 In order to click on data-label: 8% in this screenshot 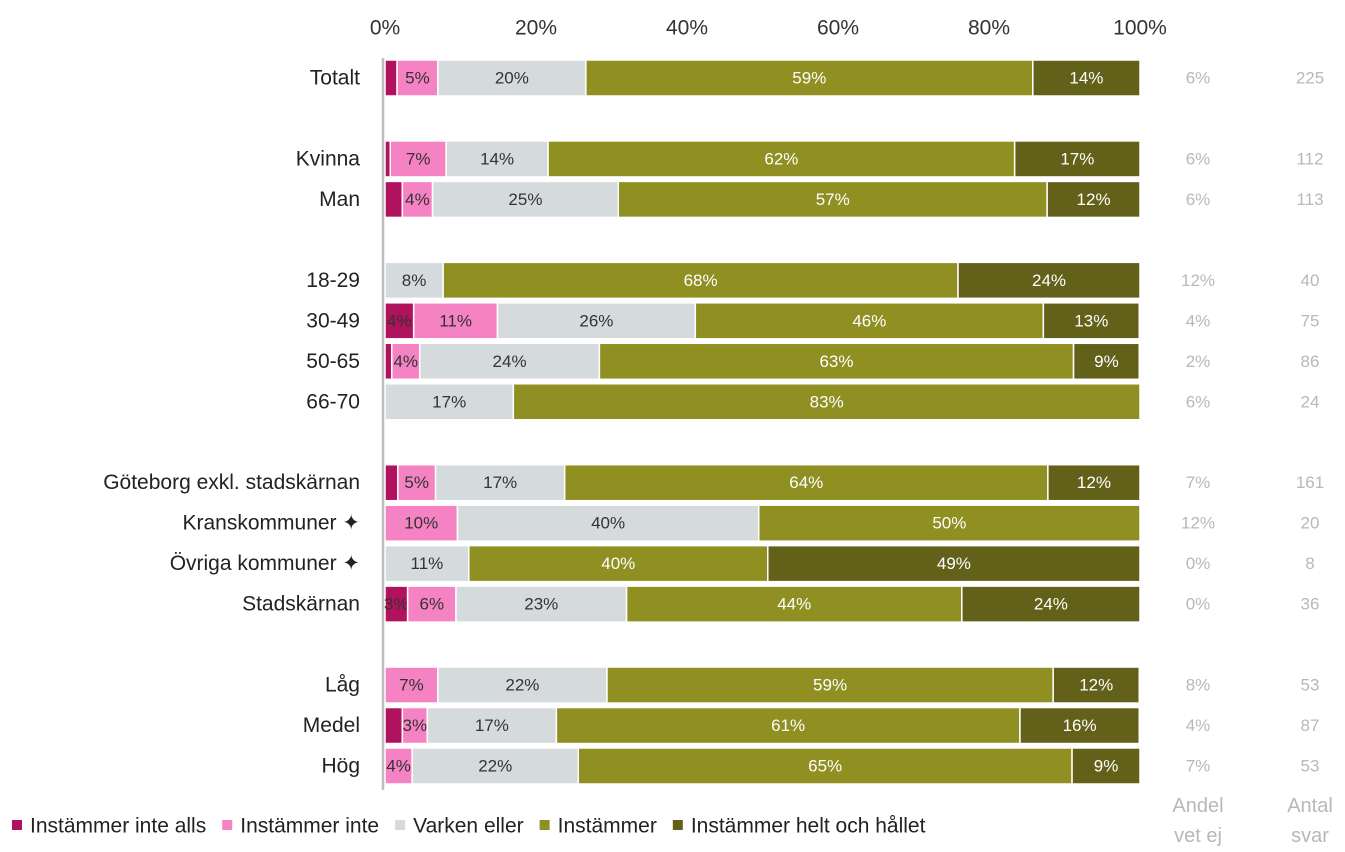, I will do `click(414, 280)`.